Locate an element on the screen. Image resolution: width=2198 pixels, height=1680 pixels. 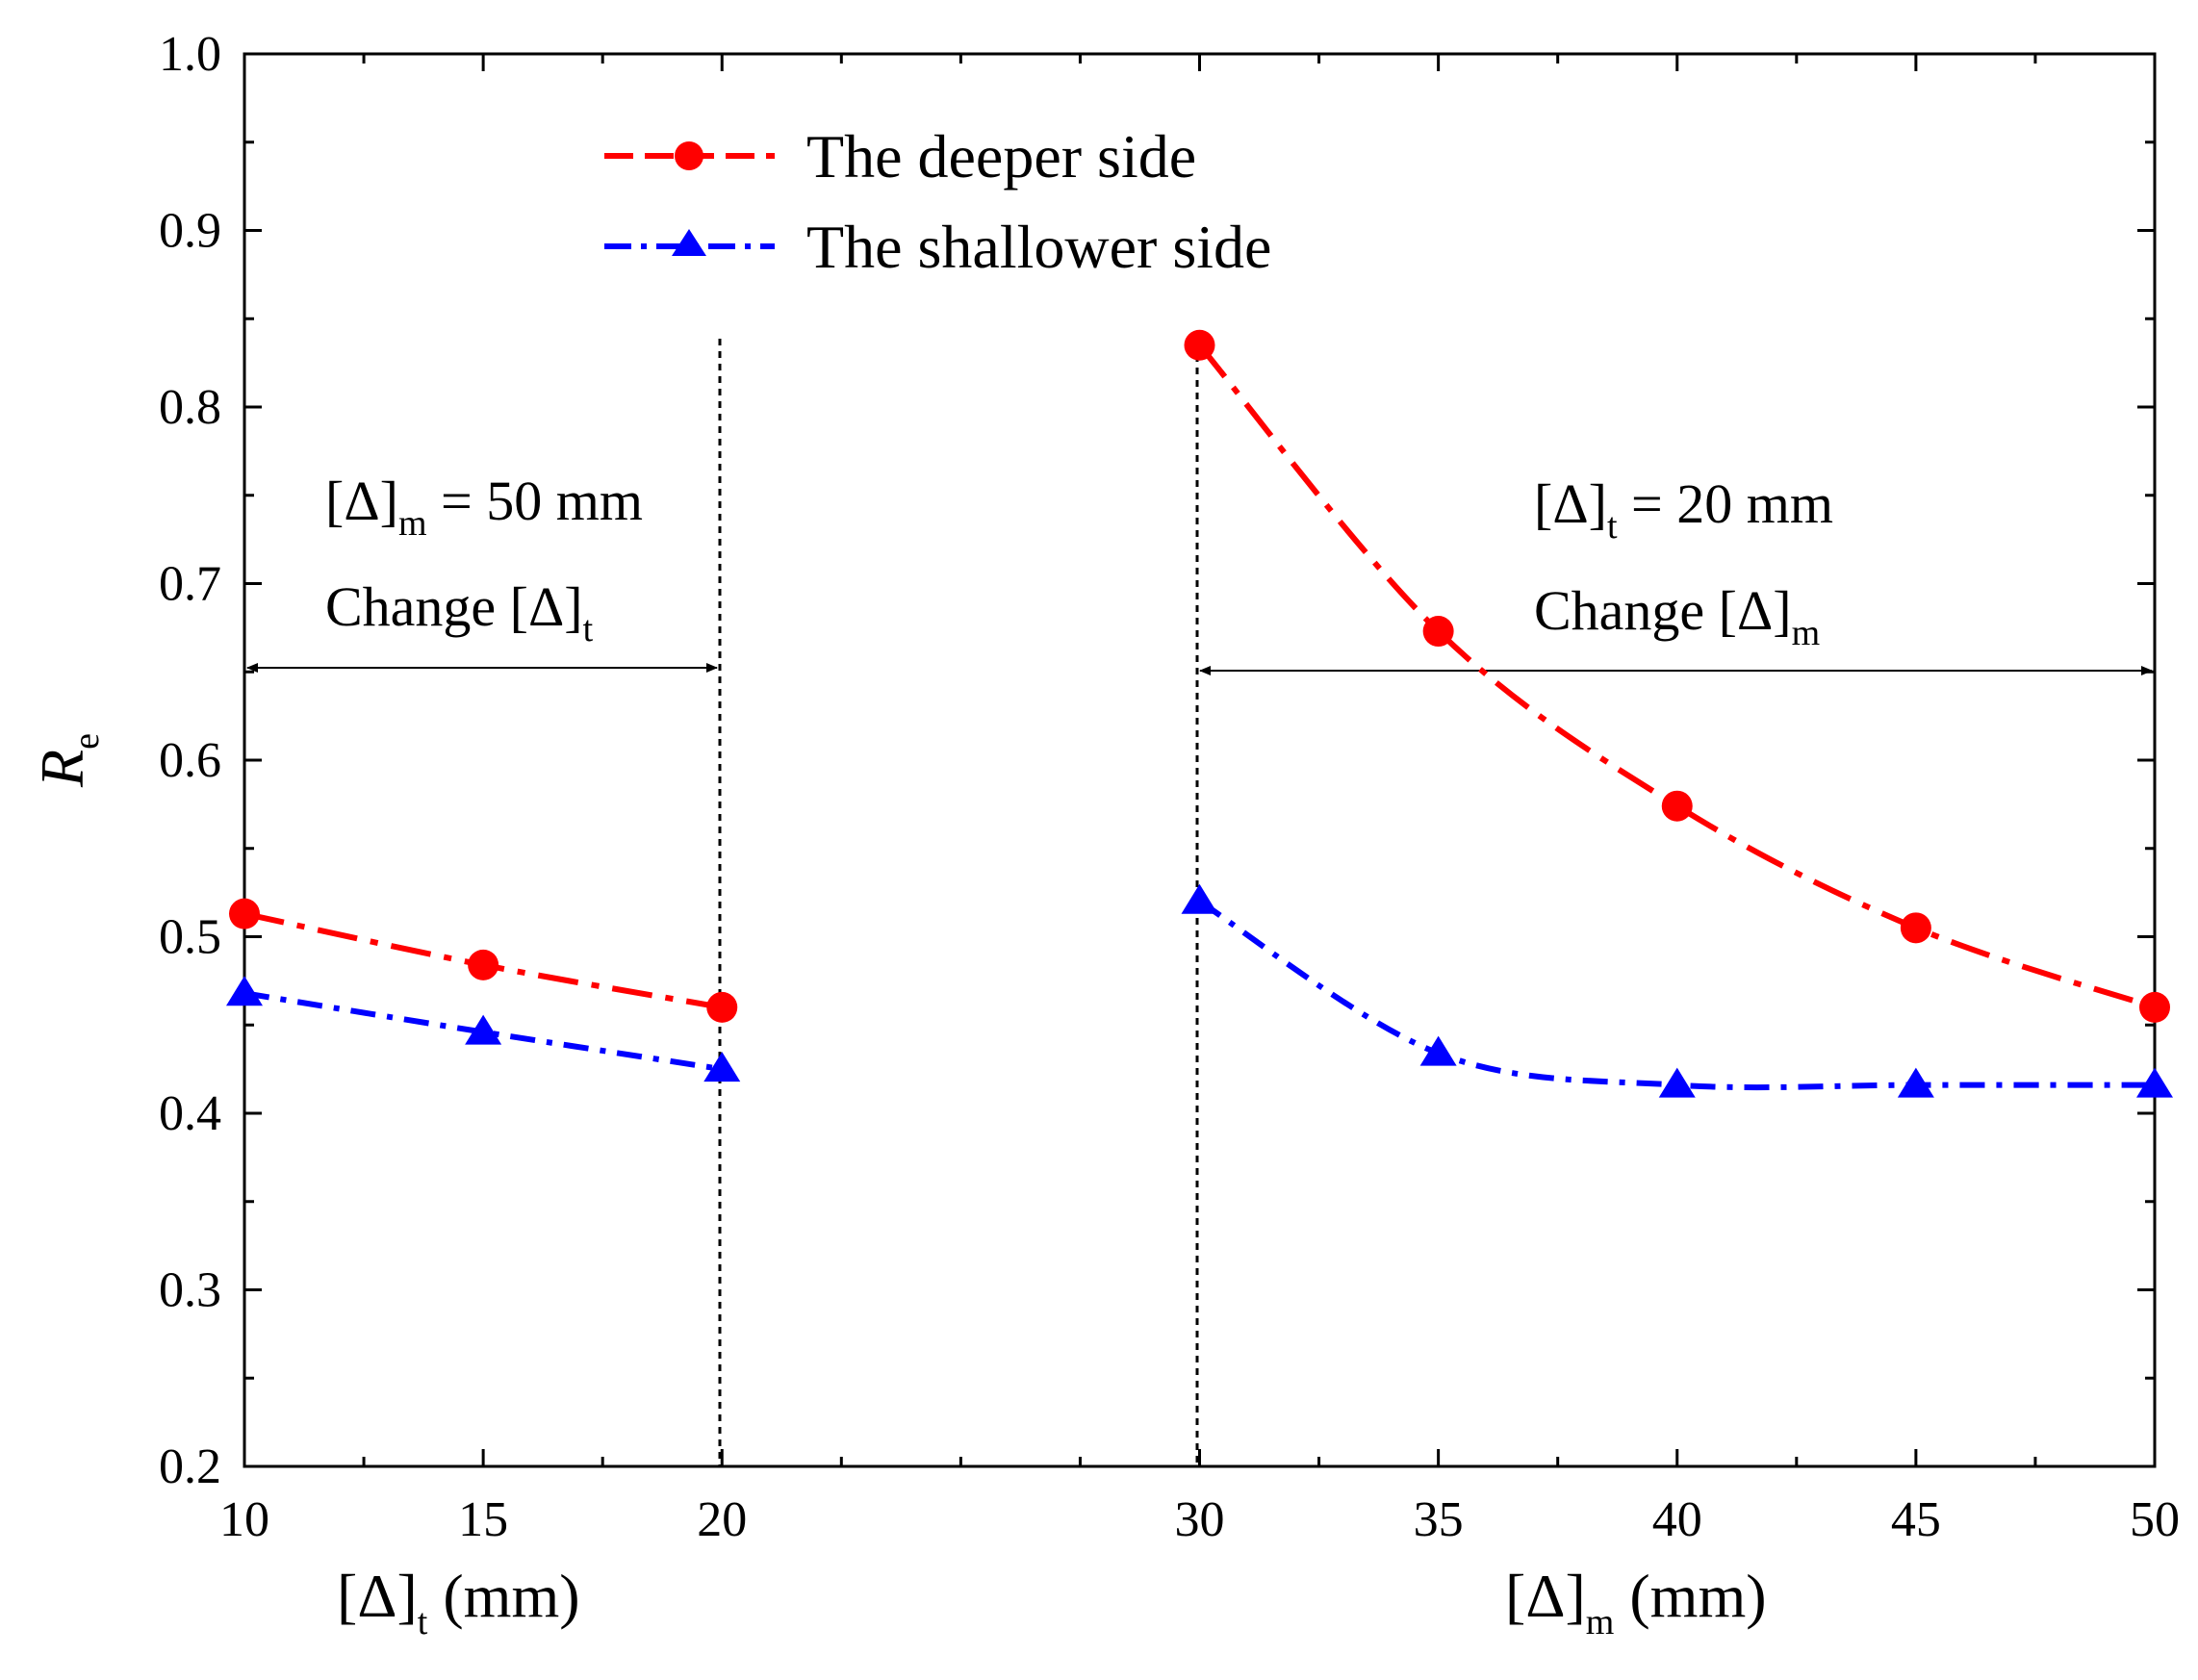
legend-marker-deeper is located at coordinates (689, 155).